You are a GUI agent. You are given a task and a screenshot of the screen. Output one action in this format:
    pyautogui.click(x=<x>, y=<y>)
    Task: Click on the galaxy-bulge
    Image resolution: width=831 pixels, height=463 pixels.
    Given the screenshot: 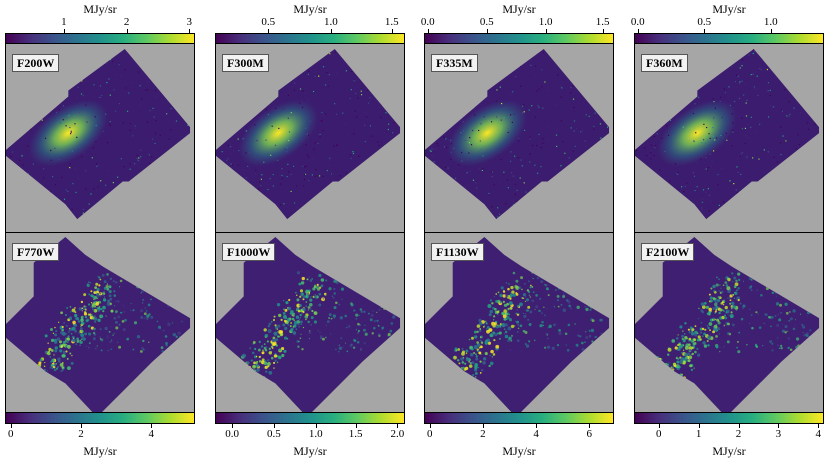 What is the action you would take?
    pyautogui.click(x=487, y=133)
    